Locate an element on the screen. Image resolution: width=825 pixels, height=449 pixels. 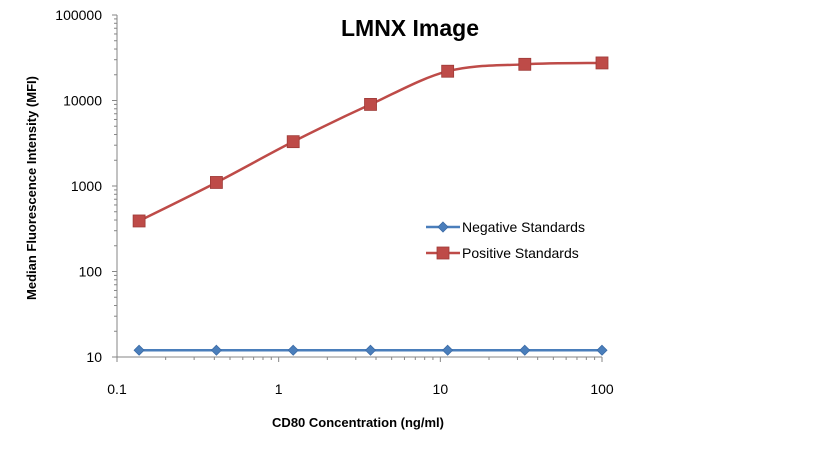
y-tick-label: 100 is located at coordinates (91, 272).